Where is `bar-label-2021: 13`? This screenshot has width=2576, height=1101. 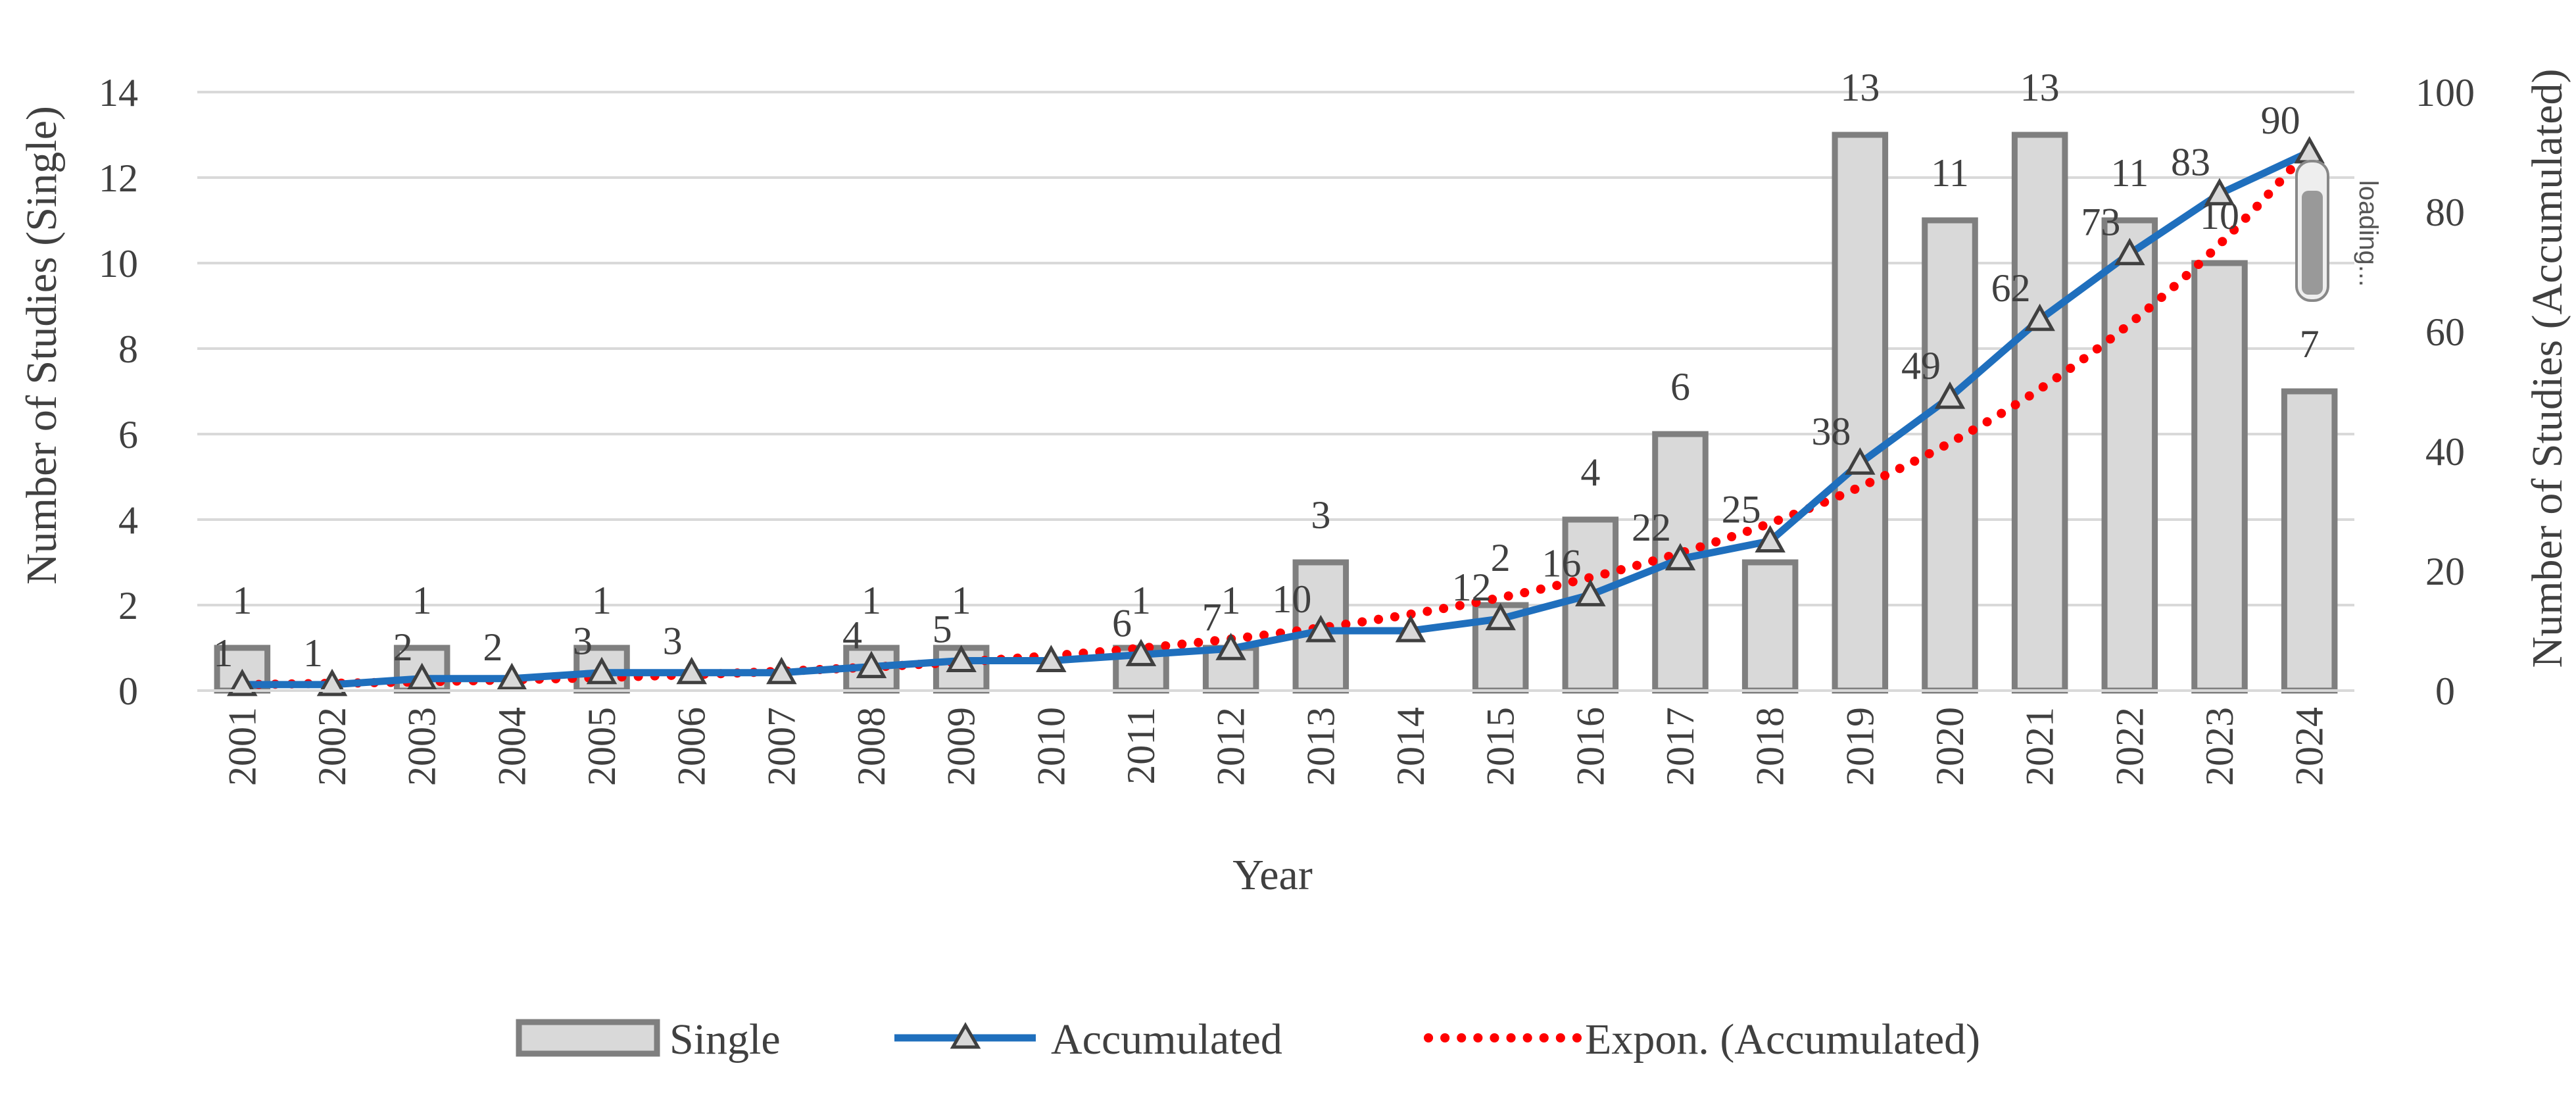 bar-label-2021: 13 is located at coordinates (2040, 87).